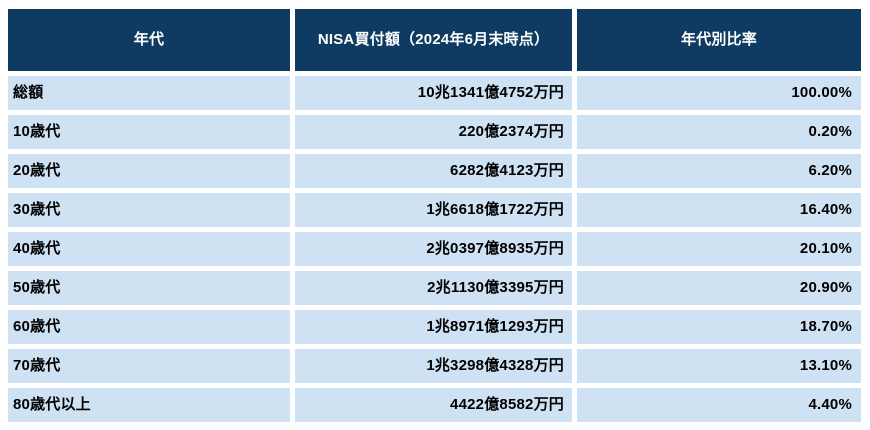 This screenshot has height=430, width=870. I want to click on amount-cell: 220億2374万円, so click(433, 132).